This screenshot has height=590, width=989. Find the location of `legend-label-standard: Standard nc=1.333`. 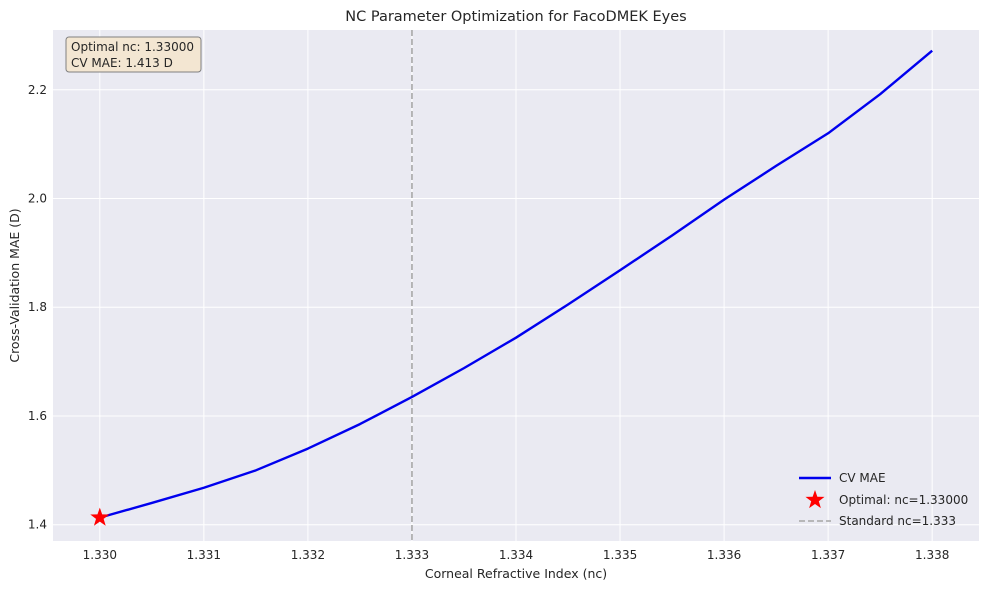

legend-label-standard: Standard nc=1.333 is located at coordinates (897, 521).